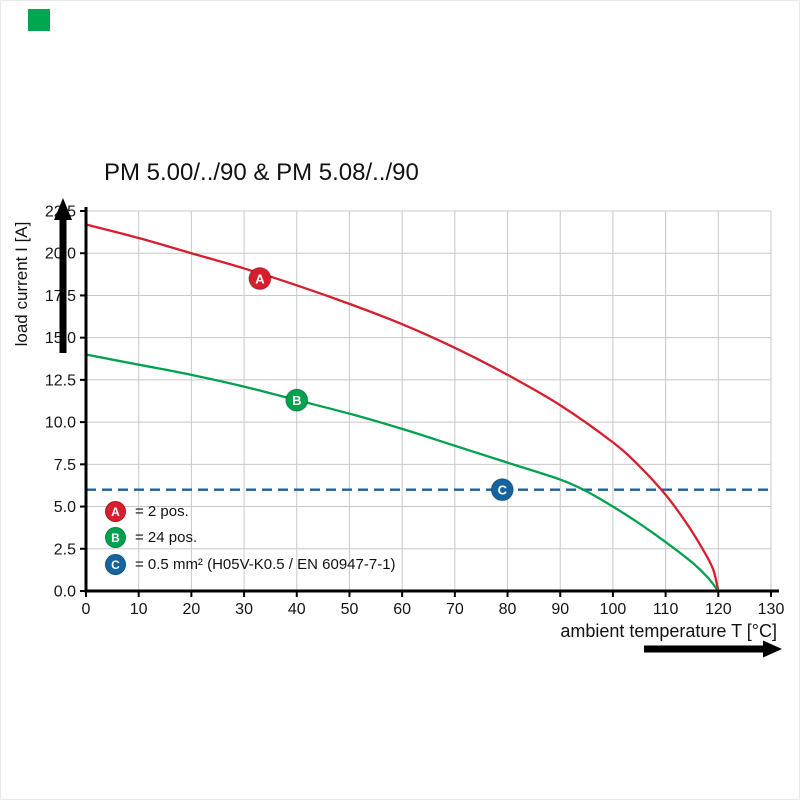  What do you see at coordinates (455, 609) in the screenshot?
I see `svg-text: 70` at bounding box center [455, 609].